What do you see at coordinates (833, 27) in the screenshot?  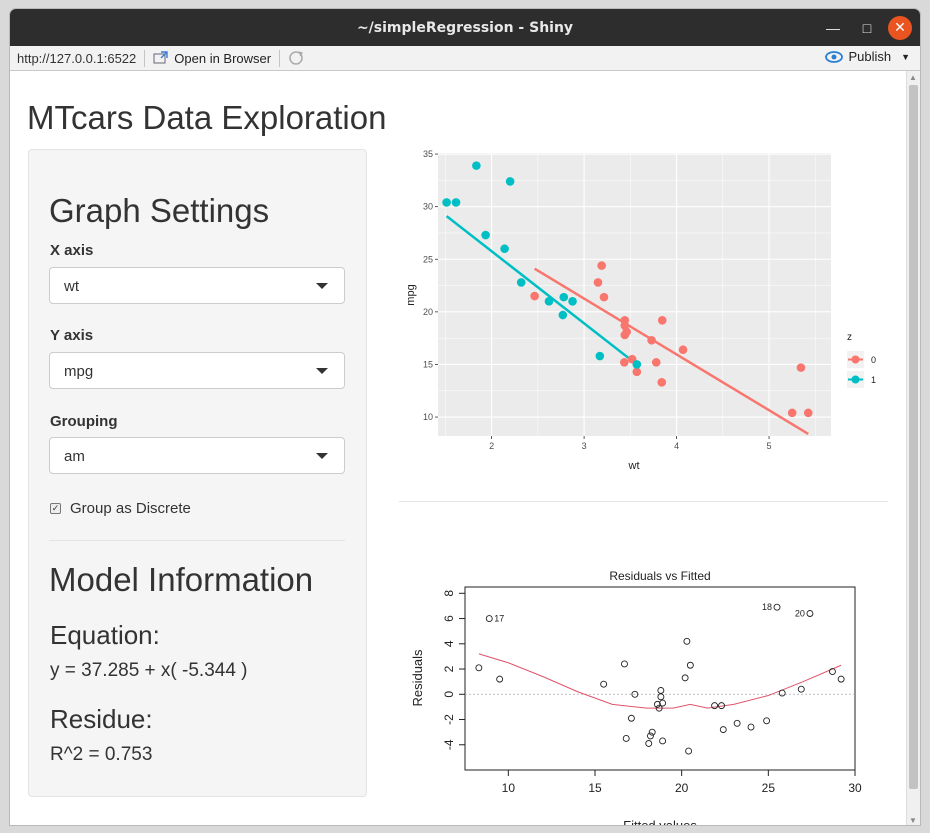 I see `minimize-icon: —` at bounding box center [833, 27].